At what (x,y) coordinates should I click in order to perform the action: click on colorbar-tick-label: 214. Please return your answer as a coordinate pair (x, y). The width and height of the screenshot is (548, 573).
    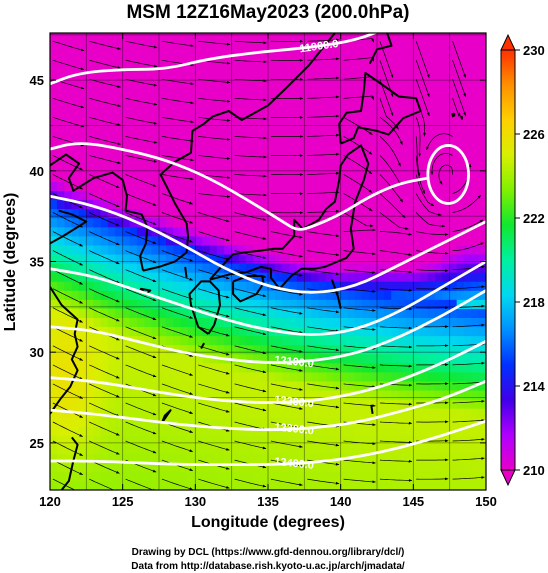
    Looking at the image, I should click on (534, 386).